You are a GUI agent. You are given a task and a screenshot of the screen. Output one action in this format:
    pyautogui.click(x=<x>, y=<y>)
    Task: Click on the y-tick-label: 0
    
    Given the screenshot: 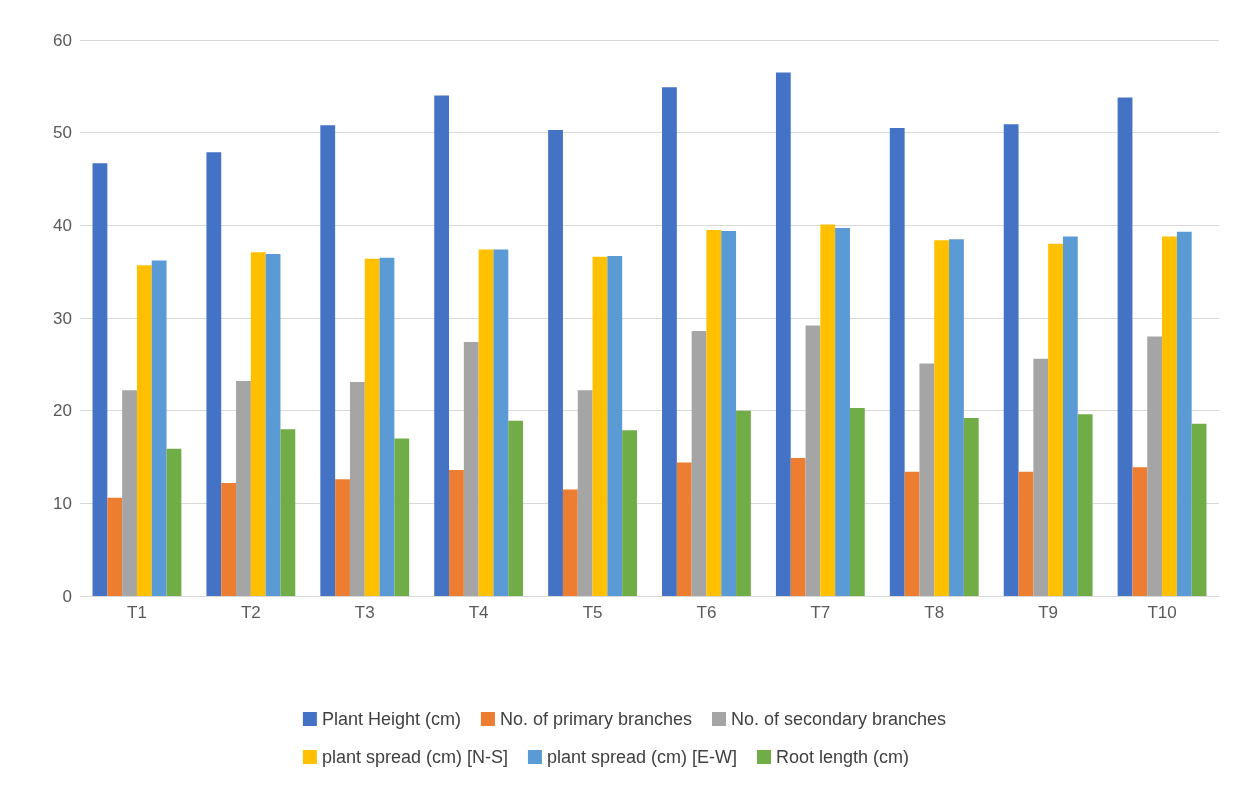 What is the action you would take?
    pyautogui.click(x=67, y=596)
    